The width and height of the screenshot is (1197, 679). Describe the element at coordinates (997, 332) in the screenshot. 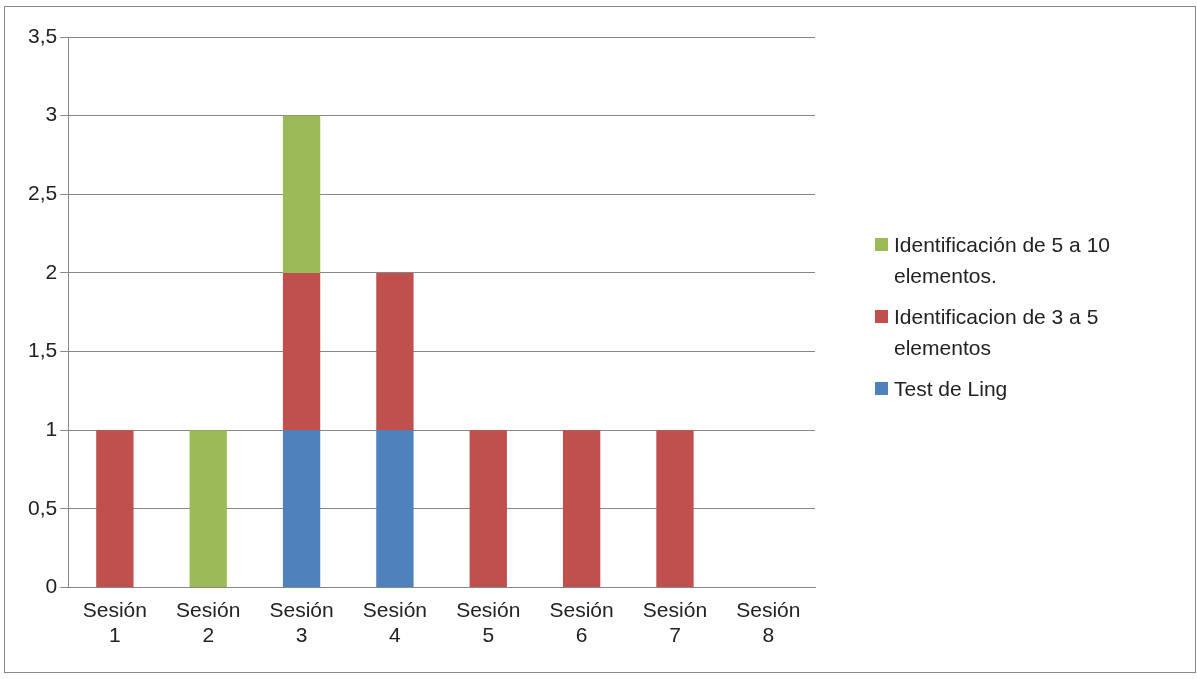

I see `legend-label: Identificacion de 3 a 5 elementos` at that location.